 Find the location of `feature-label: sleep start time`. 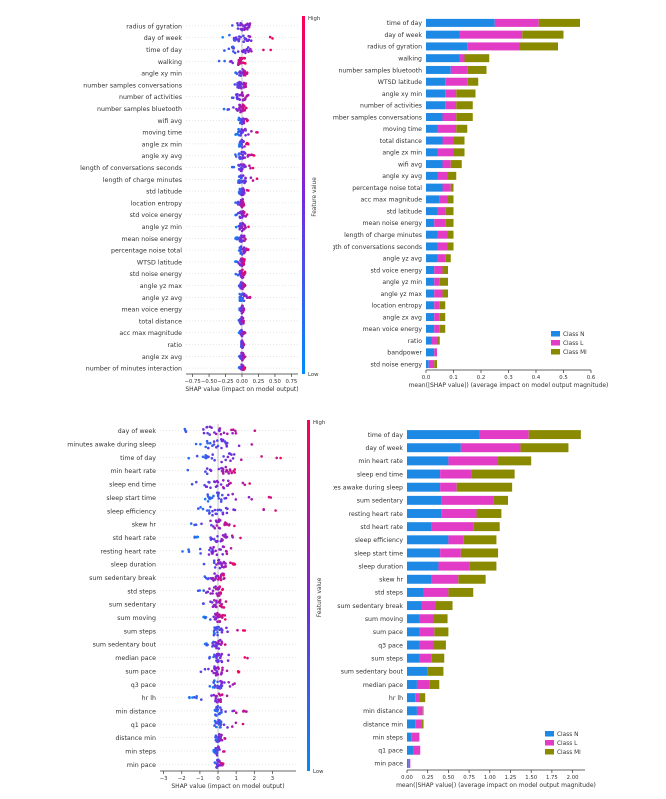

feature-label: sleep start time is located at coordinates (131, 498).